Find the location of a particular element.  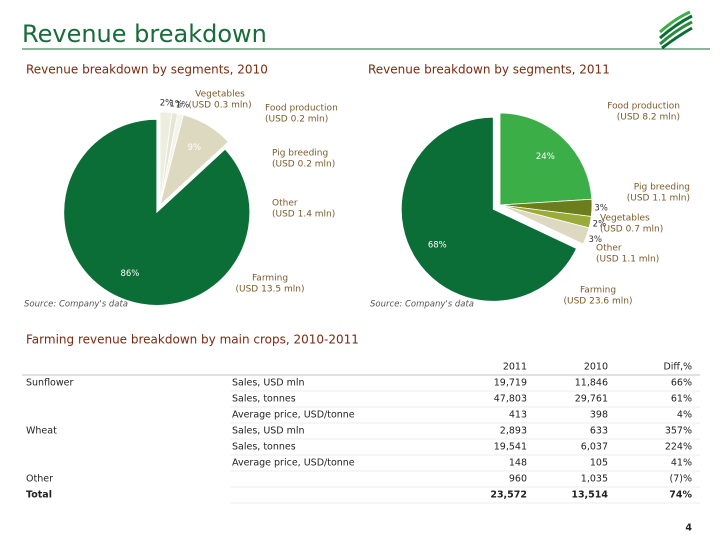

cell: 398 is located at coordinates (599, 415).